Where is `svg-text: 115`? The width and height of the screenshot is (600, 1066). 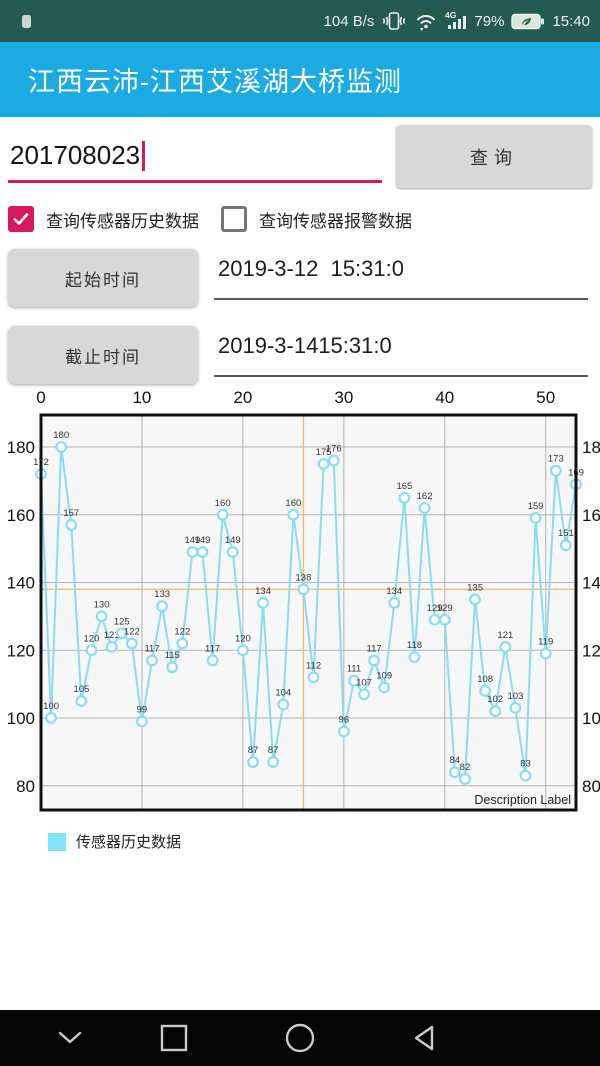 svg-text: 115 is located at coordinates (172, 655).